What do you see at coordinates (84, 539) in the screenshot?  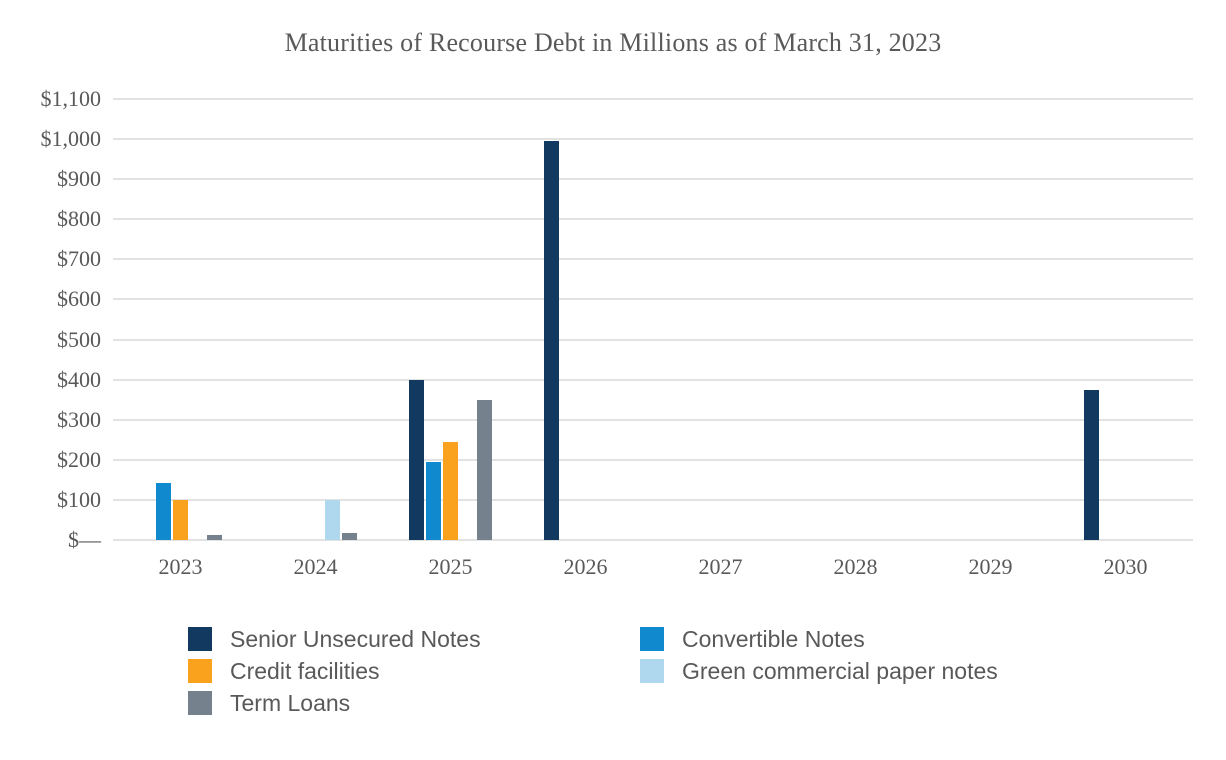 I see `y-tick-label: $—` at bounding box center [84, 539].